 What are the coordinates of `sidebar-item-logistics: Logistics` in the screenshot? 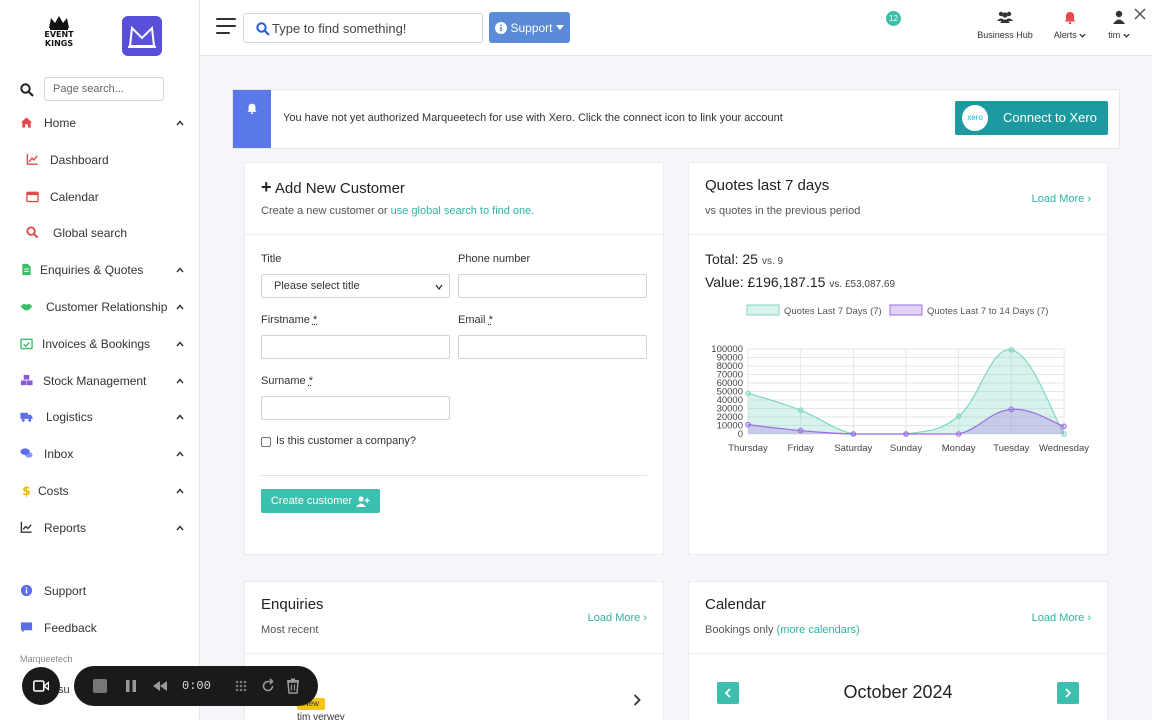 It's located at (100, 417).